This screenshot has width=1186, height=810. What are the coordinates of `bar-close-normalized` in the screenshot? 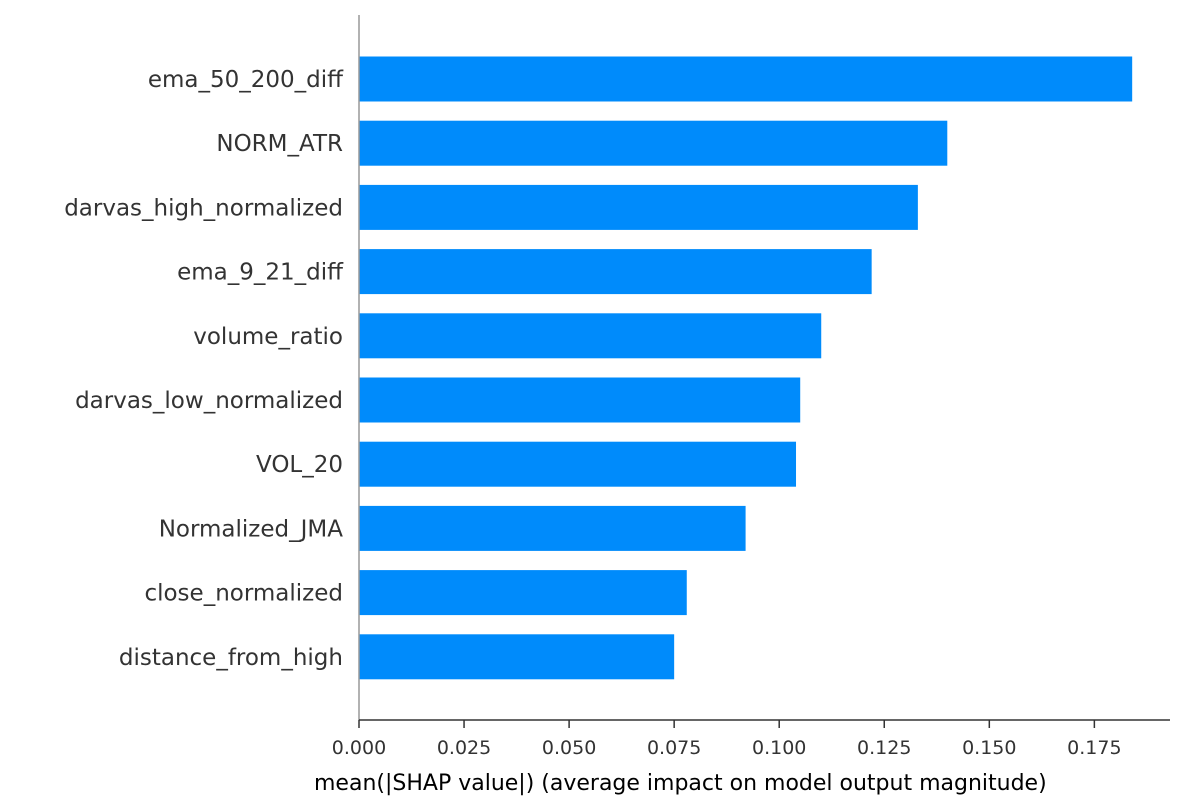 It's located at (523, 593).